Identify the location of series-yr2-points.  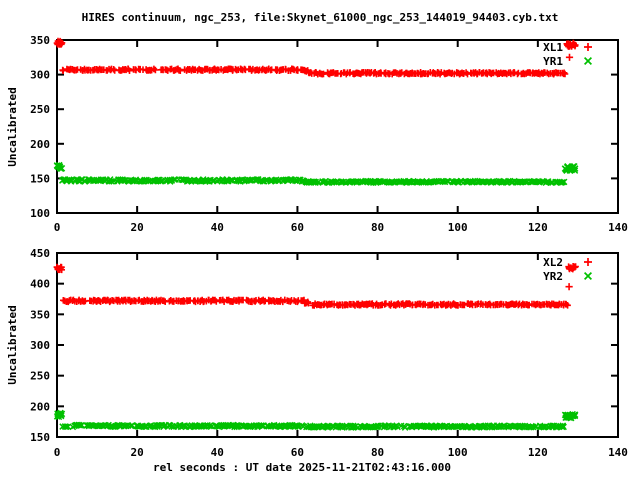
(316, 420).